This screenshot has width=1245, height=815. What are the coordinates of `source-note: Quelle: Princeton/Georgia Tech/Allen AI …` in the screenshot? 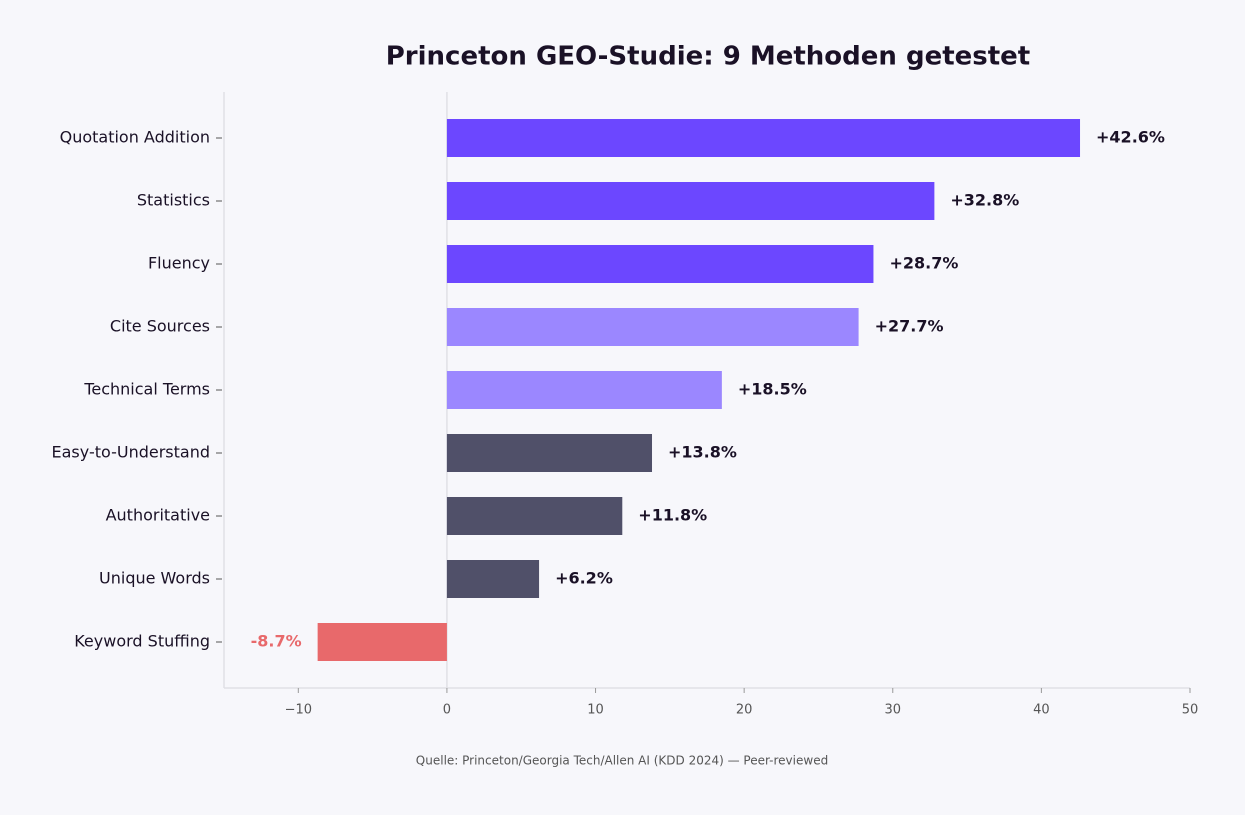 It's located at (622, 761).